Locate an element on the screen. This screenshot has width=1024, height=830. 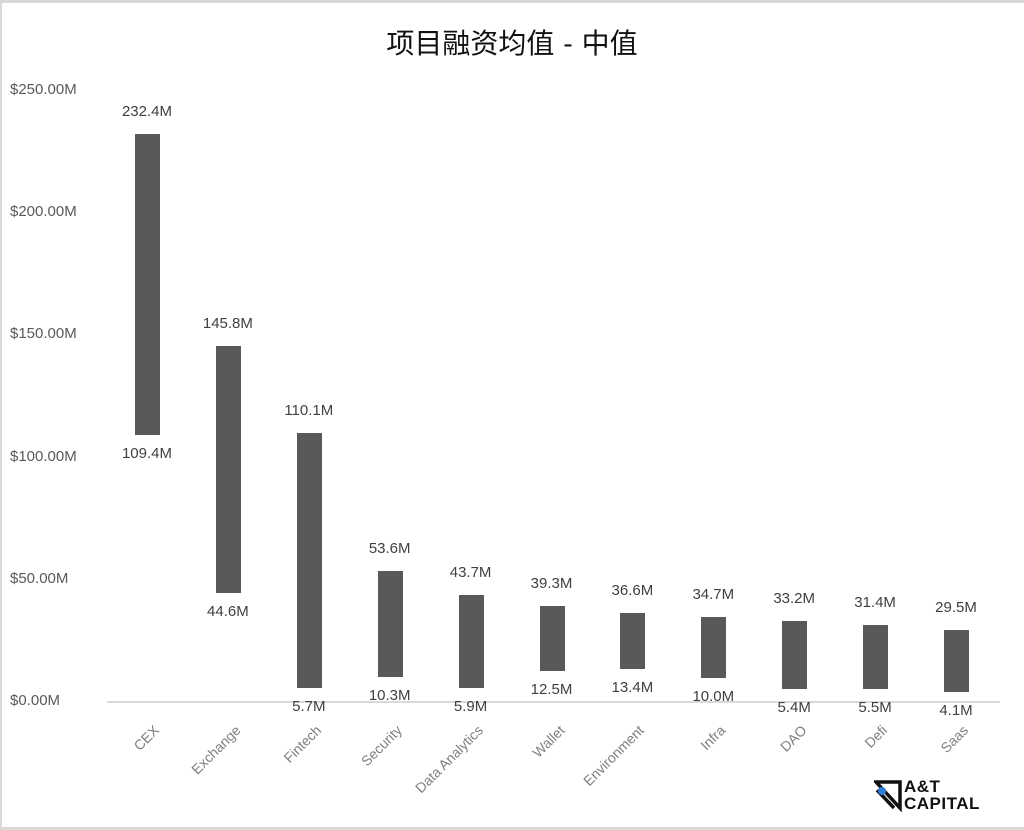
x-category-label: Fintech is located at coordinates (302, 744).